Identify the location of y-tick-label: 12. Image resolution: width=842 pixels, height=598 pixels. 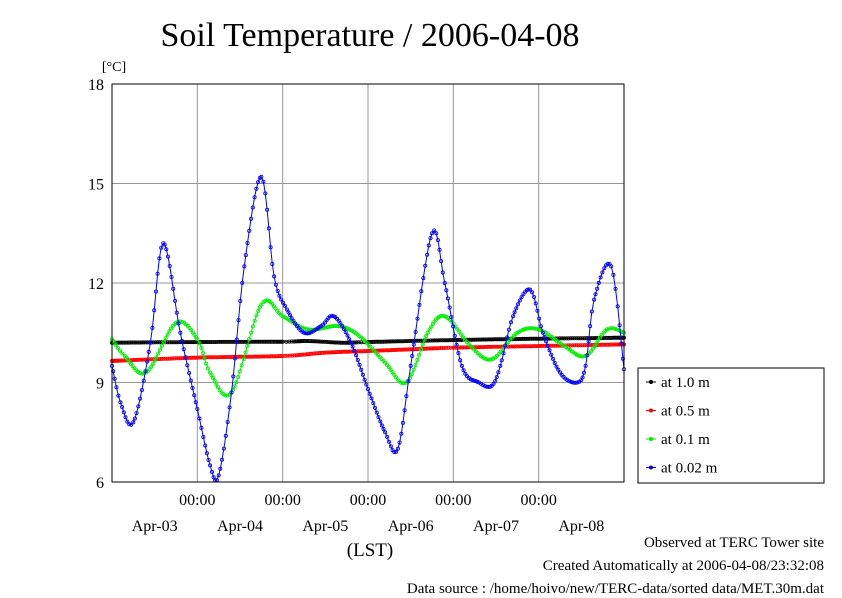
(96, 284).